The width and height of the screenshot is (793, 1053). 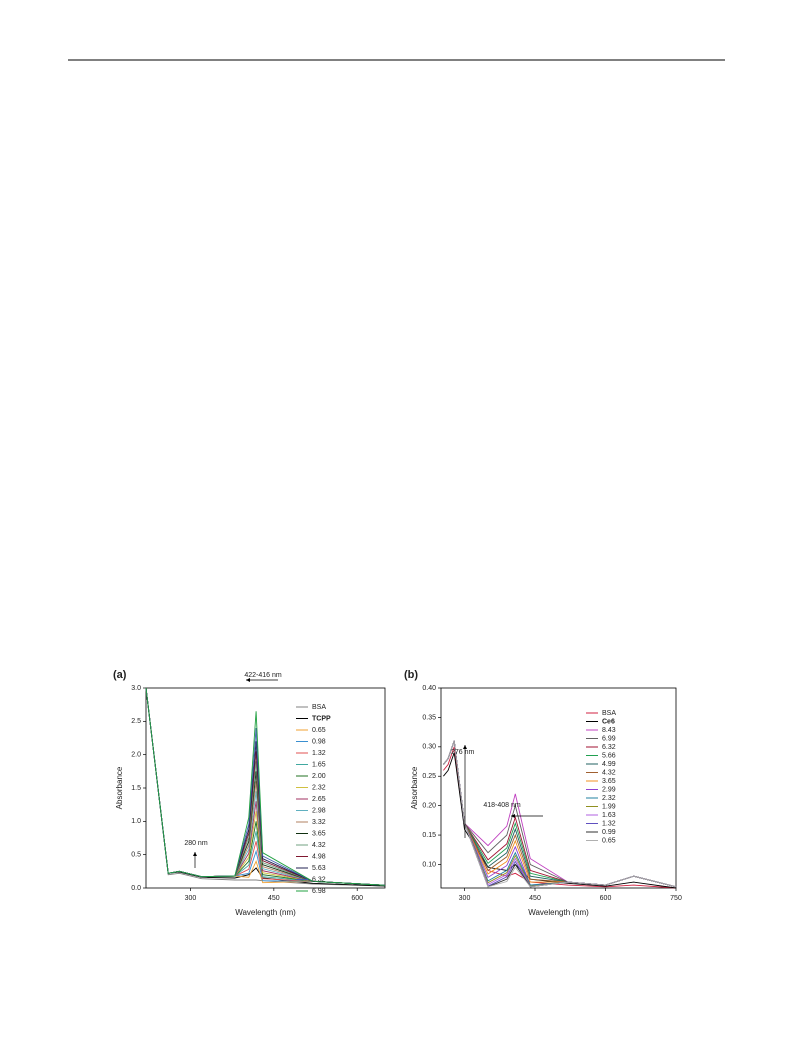 What do you see at coordinates (321, 718) in the screenshot?
I see `legend-label: TCPP` at bounding box center [321, 718].